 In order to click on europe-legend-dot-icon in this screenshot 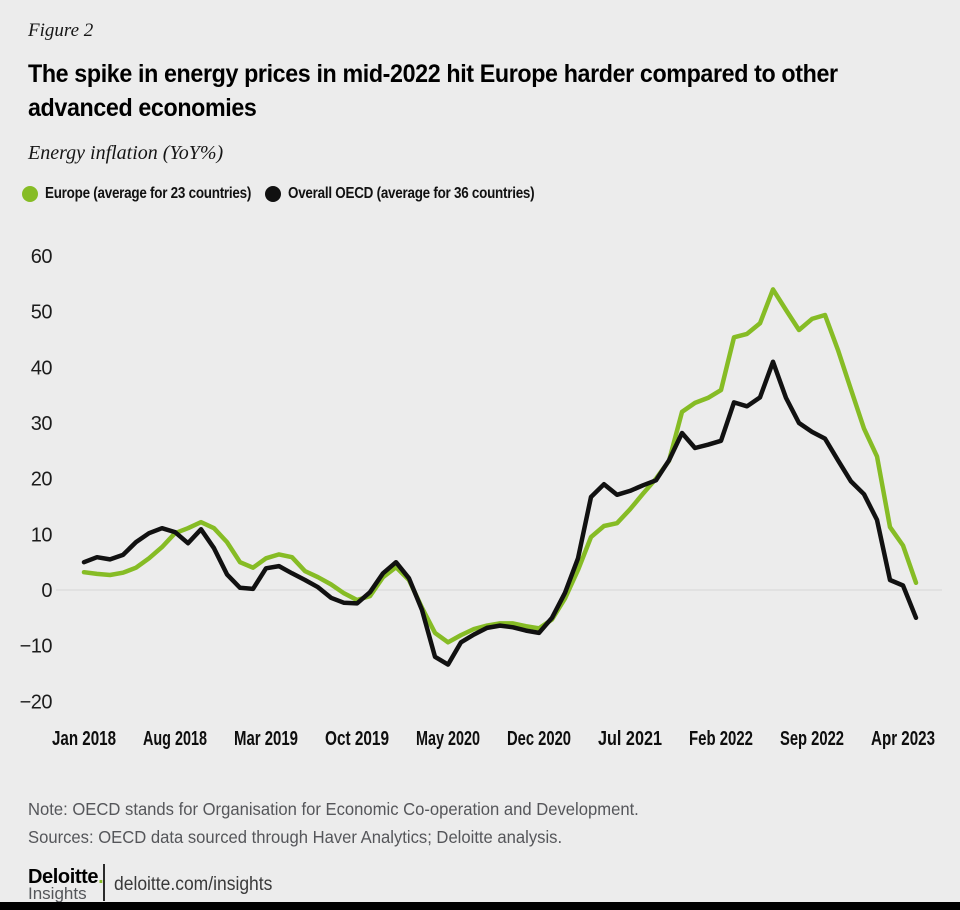, I will do `click(30, 194)`.